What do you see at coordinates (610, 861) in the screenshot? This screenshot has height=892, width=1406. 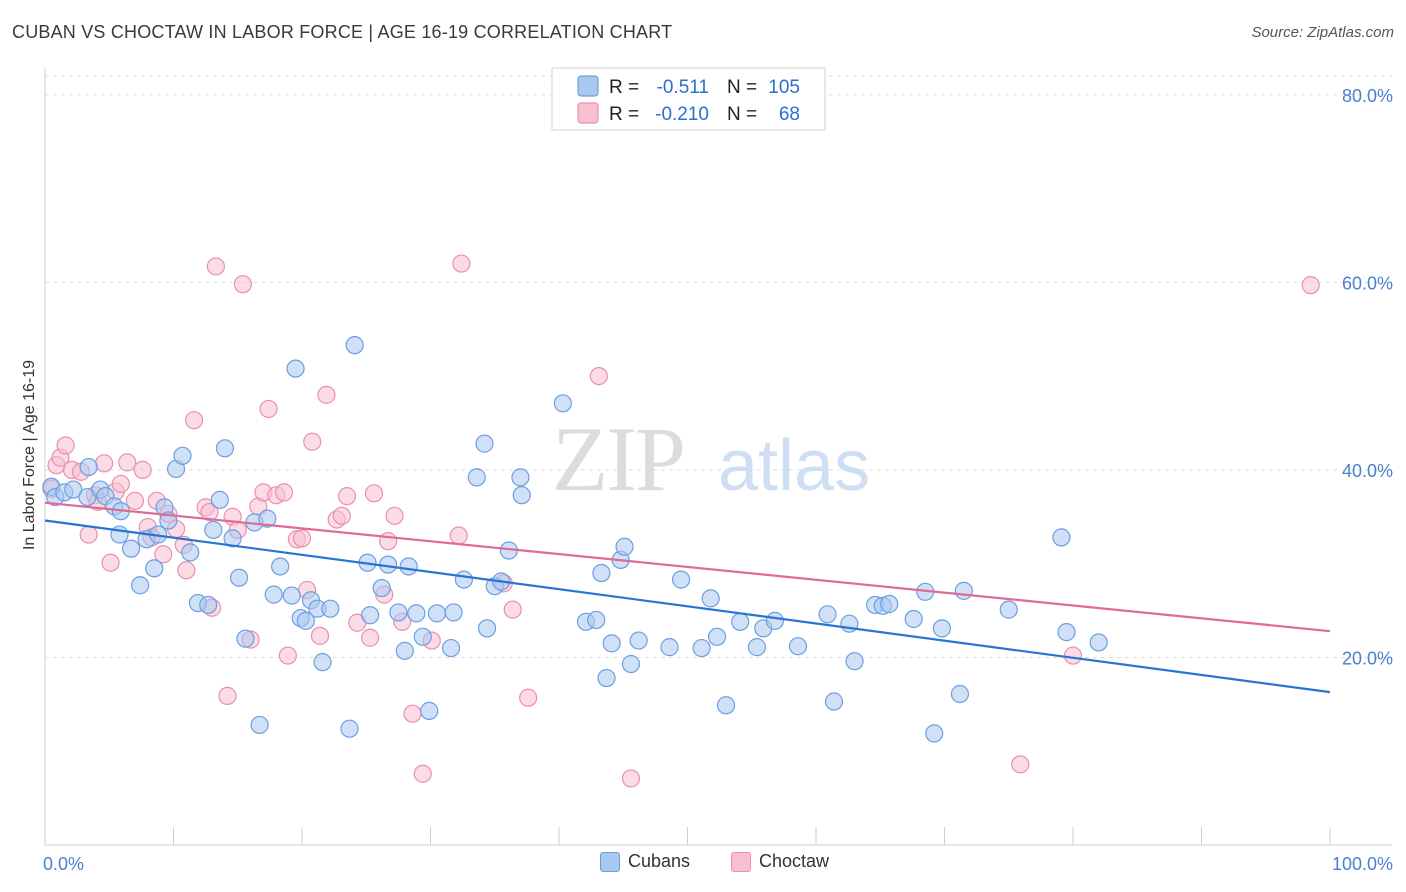 I see `legend-bottom-swatch-cubans` at bounding box center [610, 861].